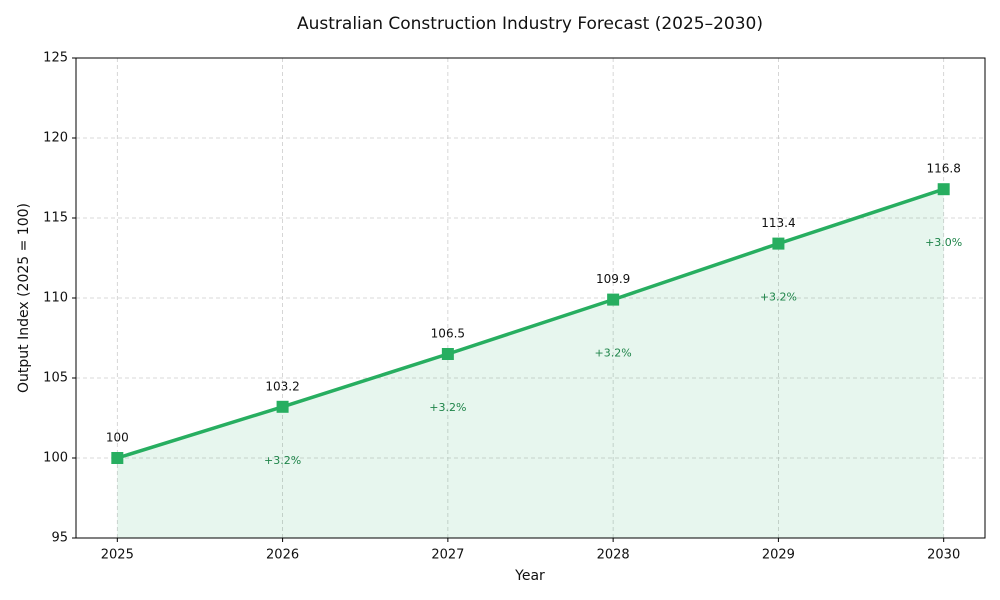  I want to click on data-label: 103.2, so click(282, 386).